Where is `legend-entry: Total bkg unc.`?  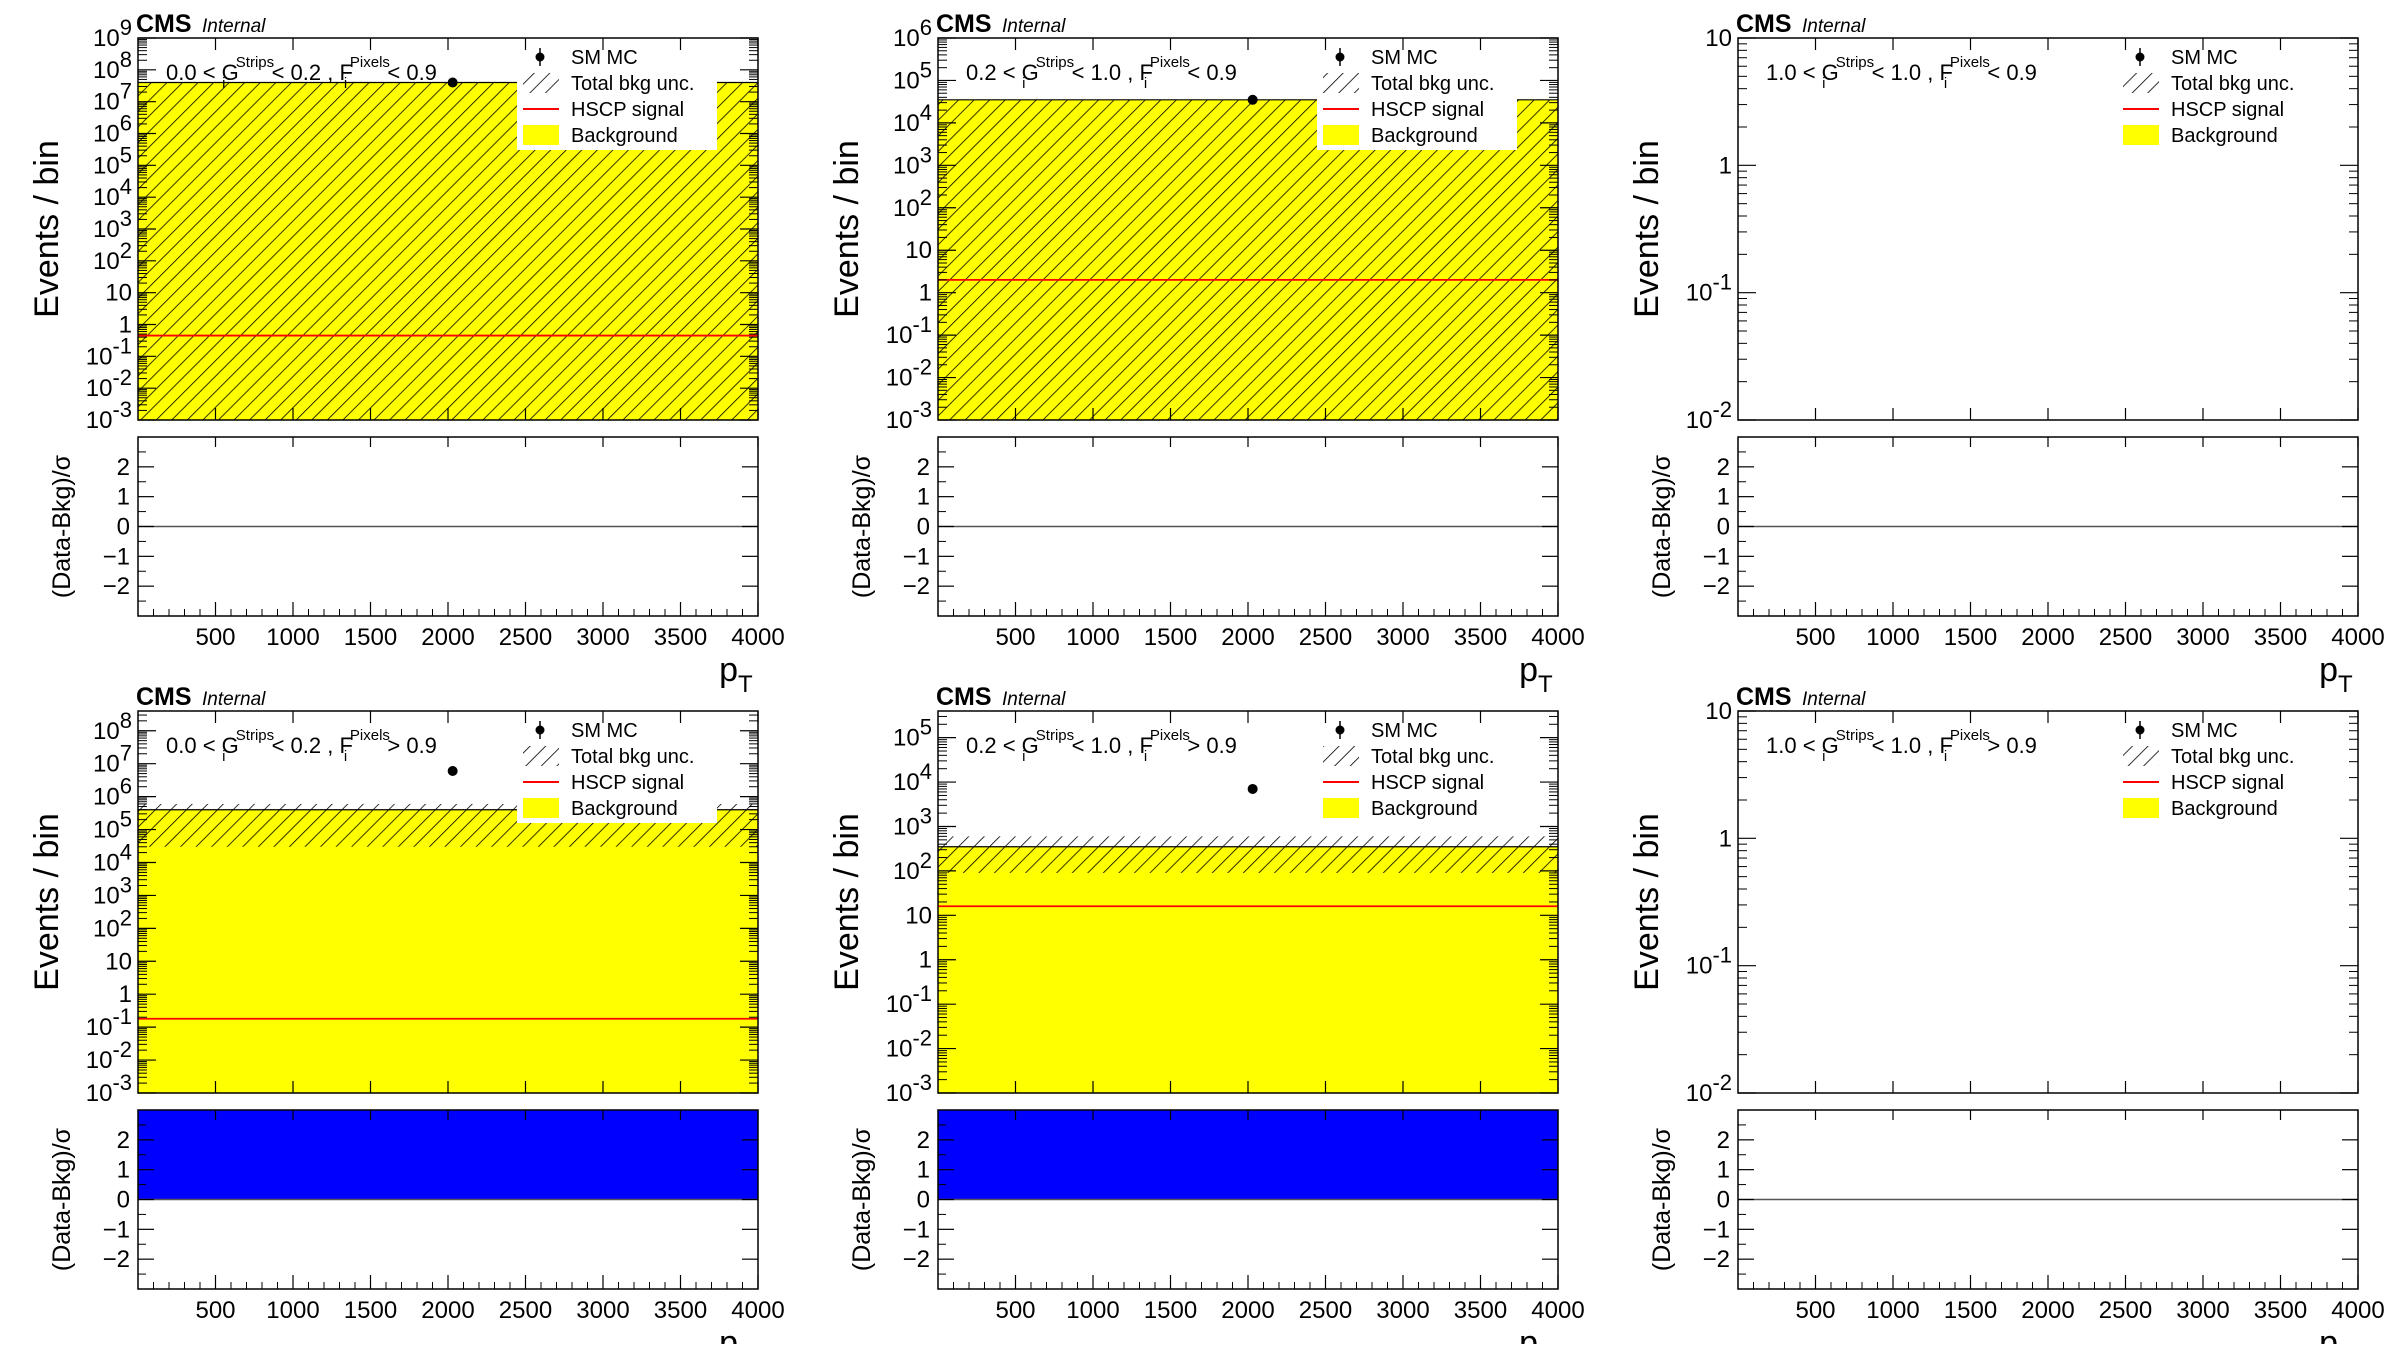 legend-entry: Total bkg unc. is located at coordinates (2232, 84).